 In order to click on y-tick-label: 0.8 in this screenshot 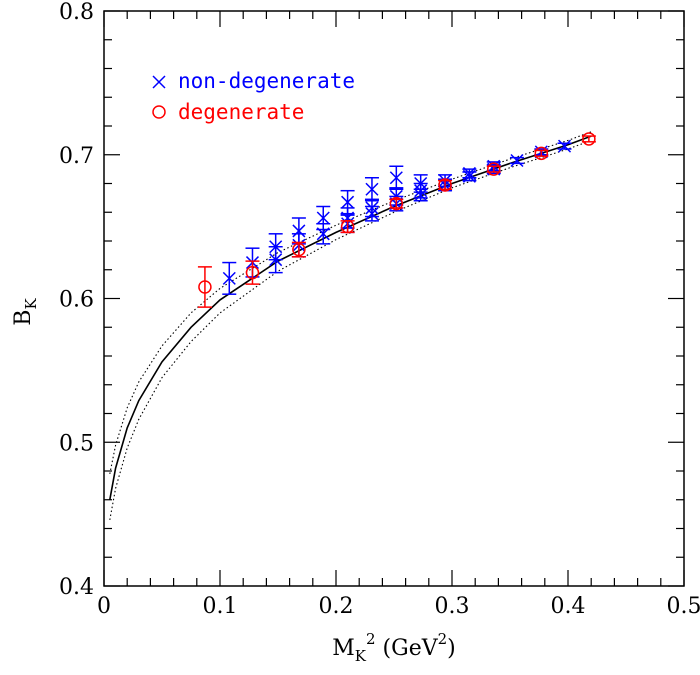, I will do `click(76, 12)`.